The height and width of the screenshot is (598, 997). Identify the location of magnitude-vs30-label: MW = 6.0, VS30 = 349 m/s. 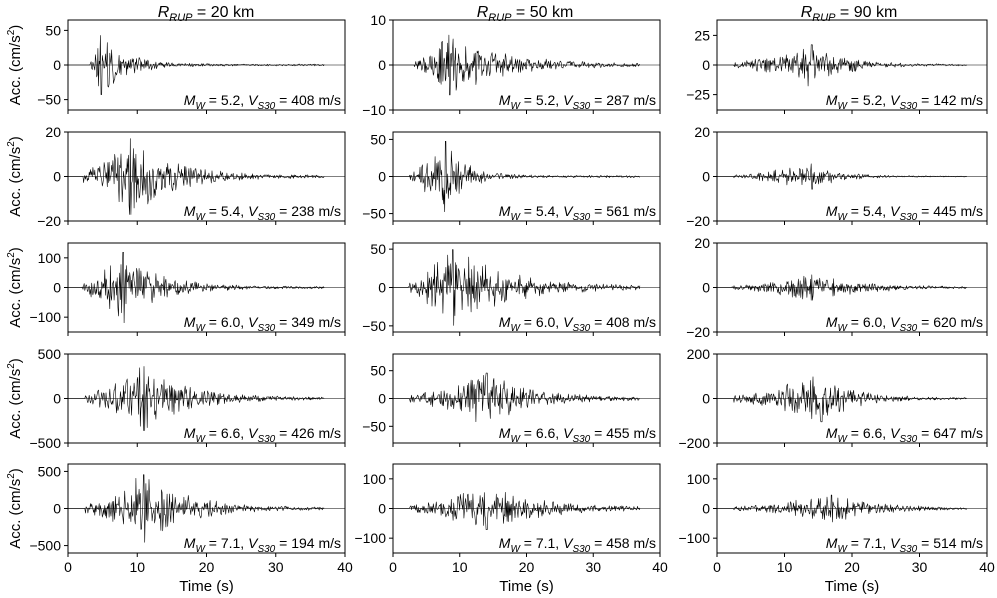
(262, 324).